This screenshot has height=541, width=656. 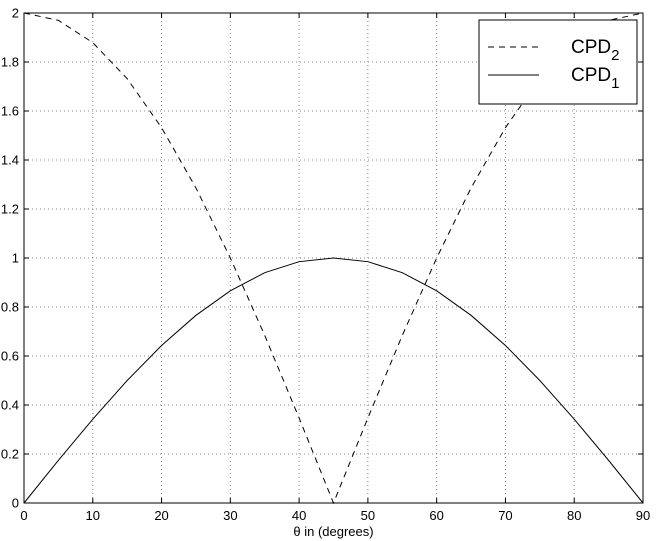 What do you see at coordinates (10, 454) in the screenshot?
I see `y-tick-label: 0.2` at bounding box center [10, 454].